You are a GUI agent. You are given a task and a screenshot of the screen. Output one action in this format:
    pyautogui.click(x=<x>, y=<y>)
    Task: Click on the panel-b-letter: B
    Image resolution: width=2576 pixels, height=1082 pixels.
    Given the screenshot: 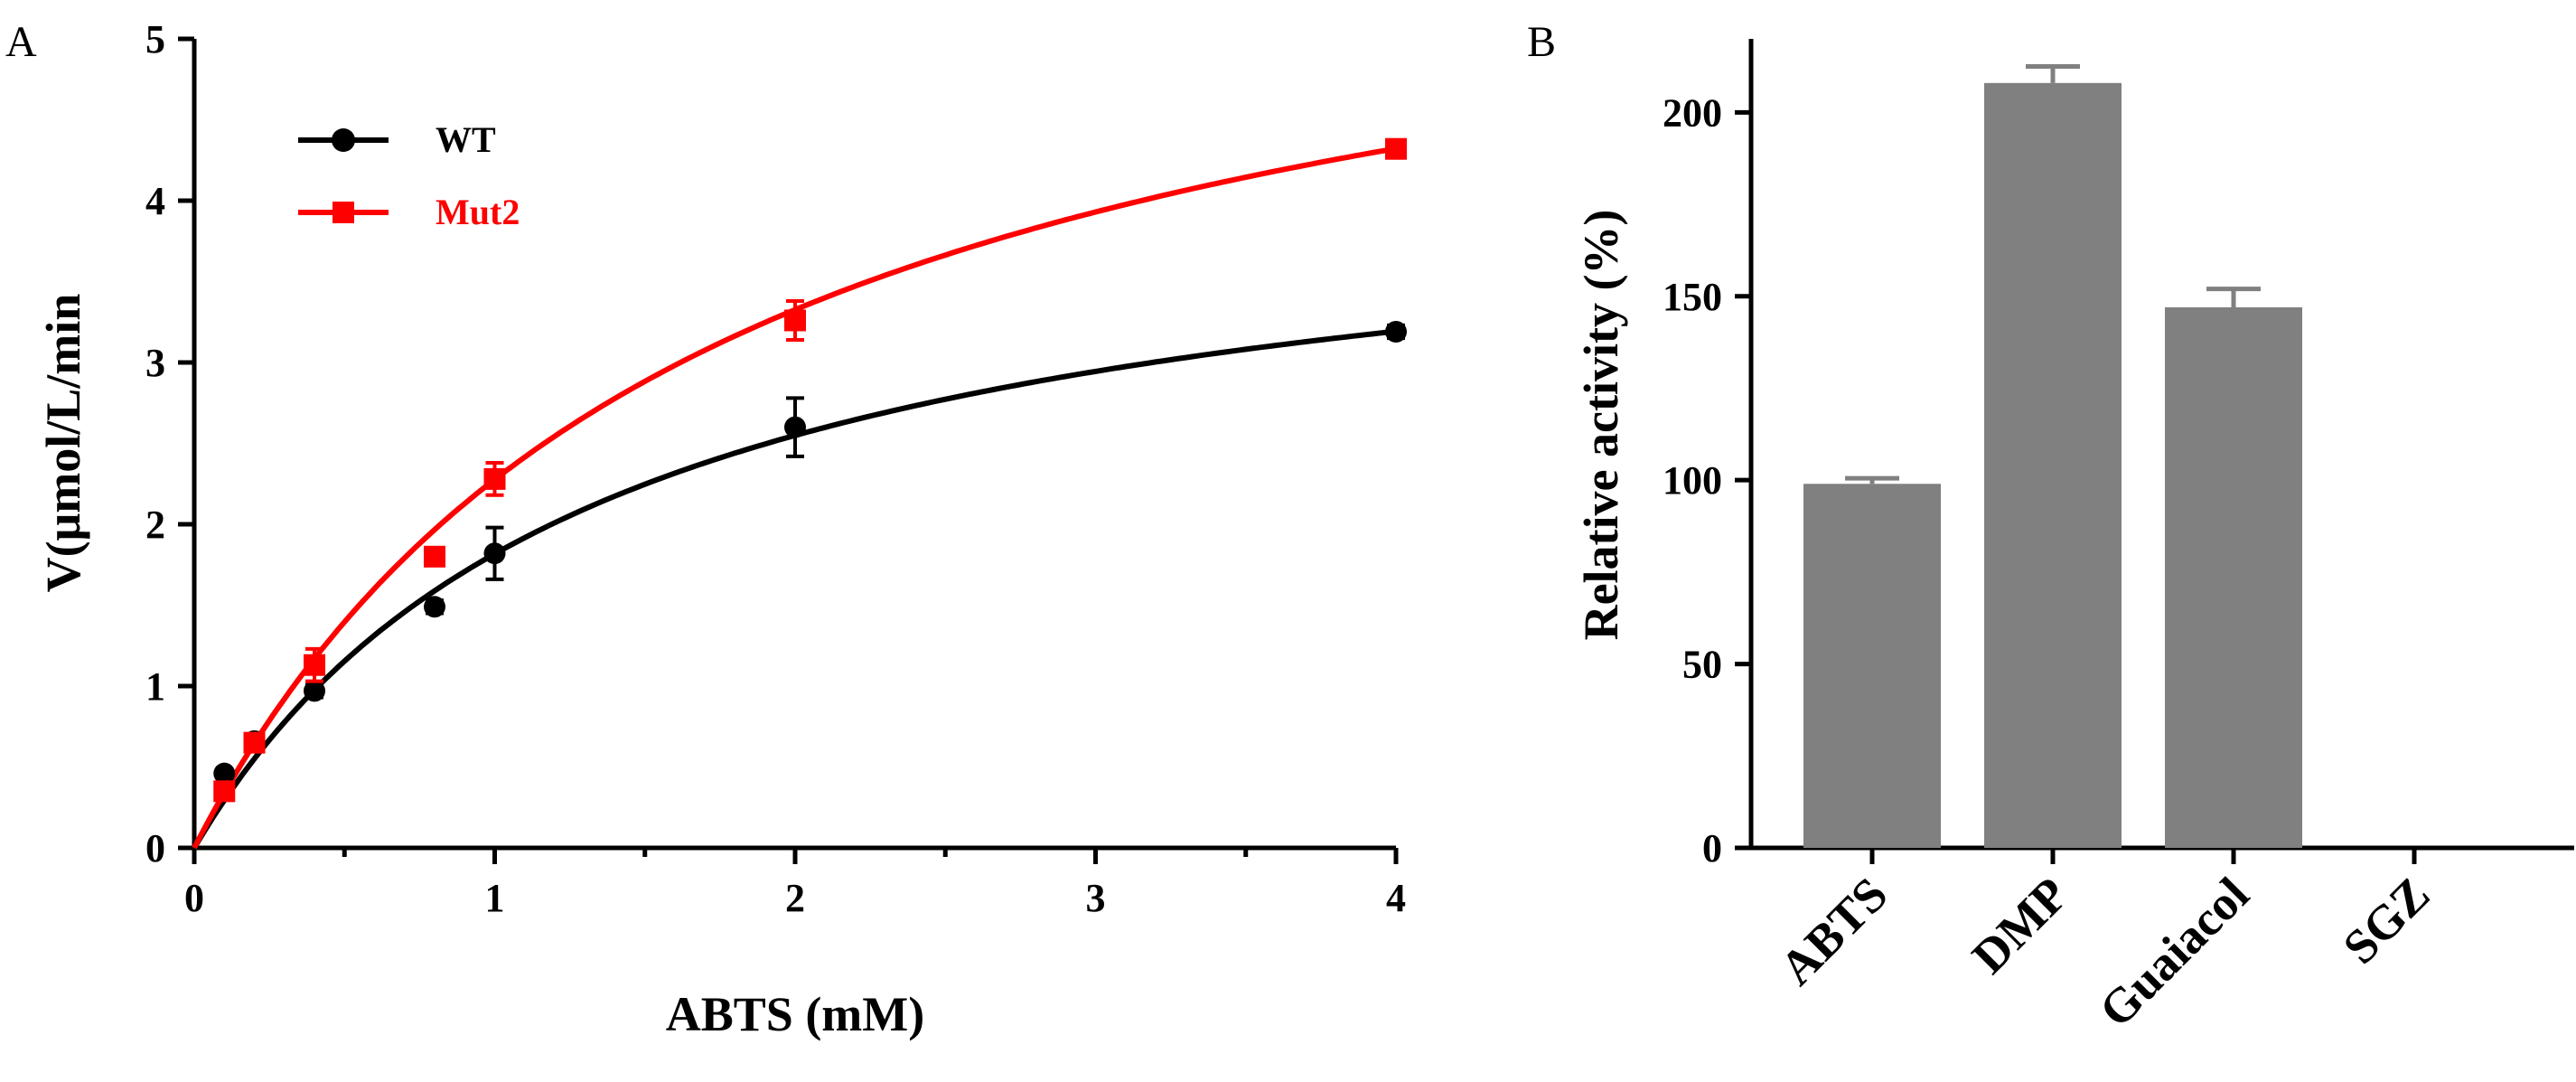 What is the action you would take?
    pyautogui.click(x=1541, y=42)
    